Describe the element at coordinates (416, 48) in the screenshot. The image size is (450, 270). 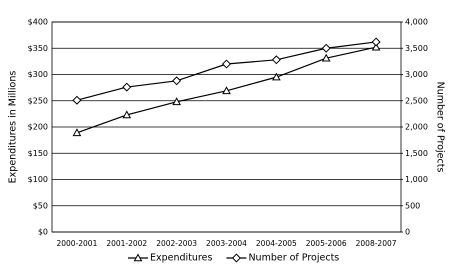
I see `y2-tick-label: 3,500` at that location.